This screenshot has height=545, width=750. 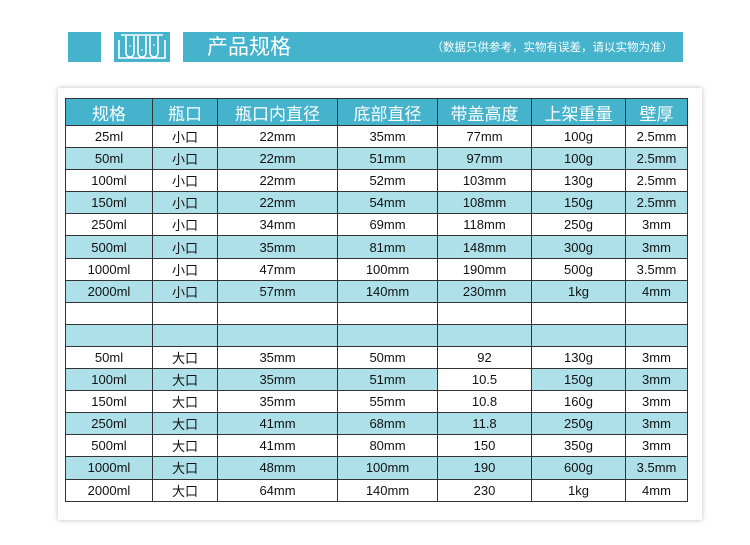 I want to click on column-header: 壁厚, so click(x=656, y=112).